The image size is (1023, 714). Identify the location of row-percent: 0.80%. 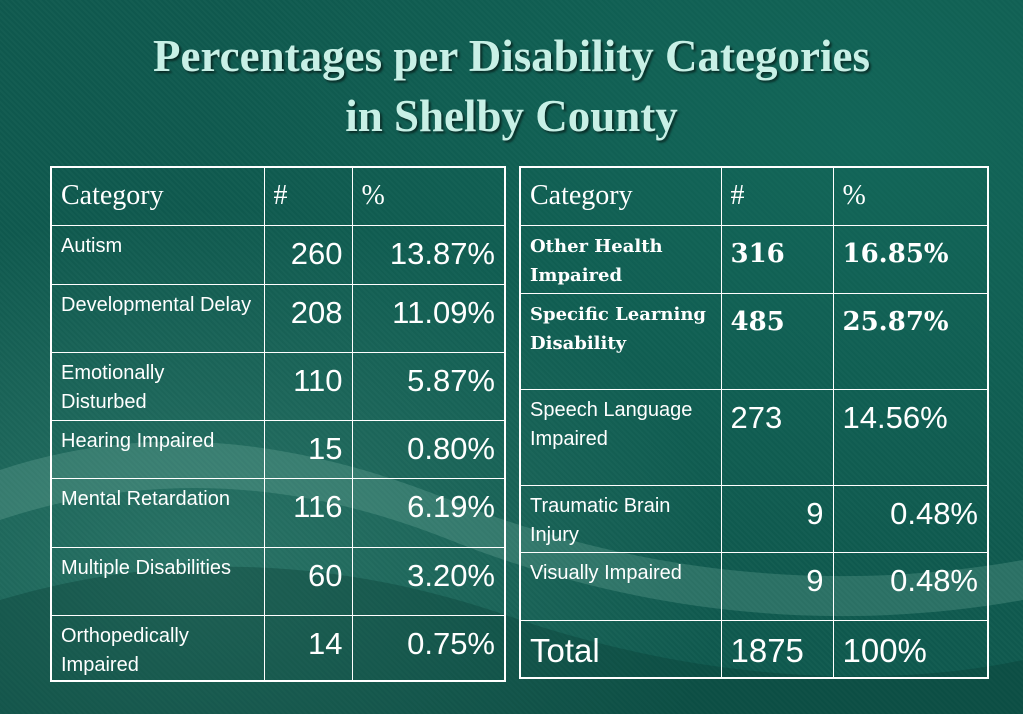
(428, 449).